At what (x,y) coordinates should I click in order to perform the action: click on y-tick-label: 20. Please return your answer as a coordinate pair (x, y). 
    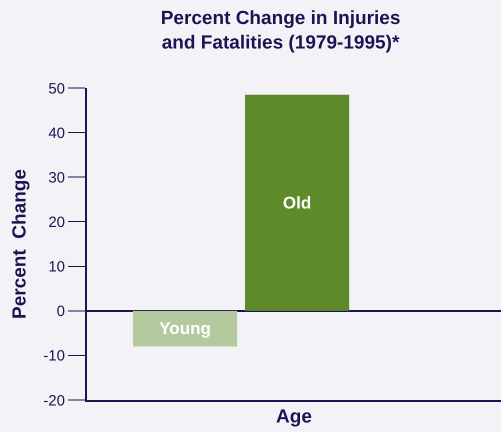
    Looking at the image, I should click on (56, 222).